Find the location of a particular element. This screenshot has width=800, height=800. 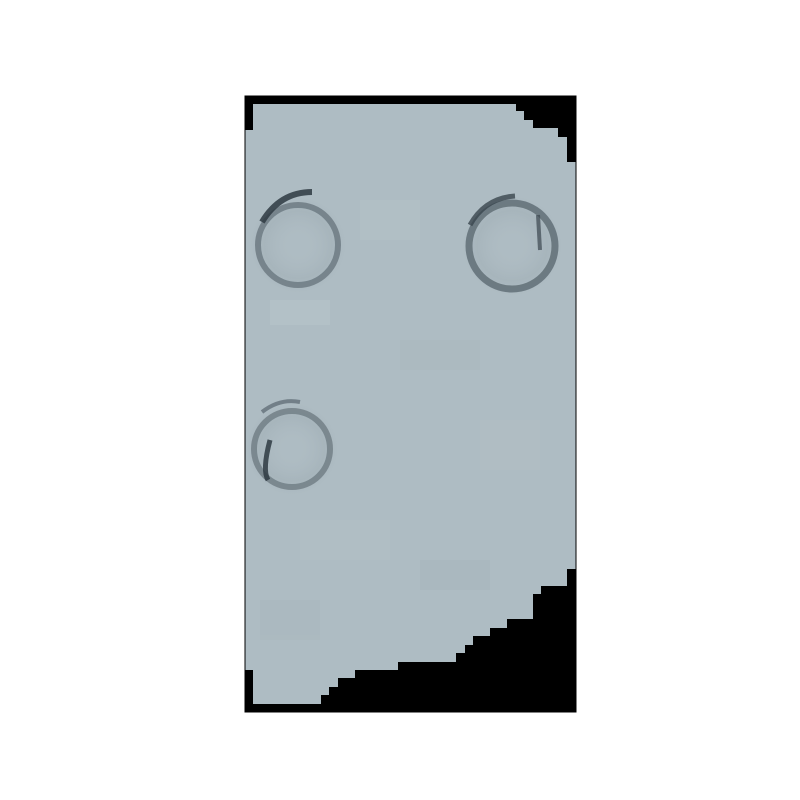

ring-top-right is located at coordinates (512, 244).